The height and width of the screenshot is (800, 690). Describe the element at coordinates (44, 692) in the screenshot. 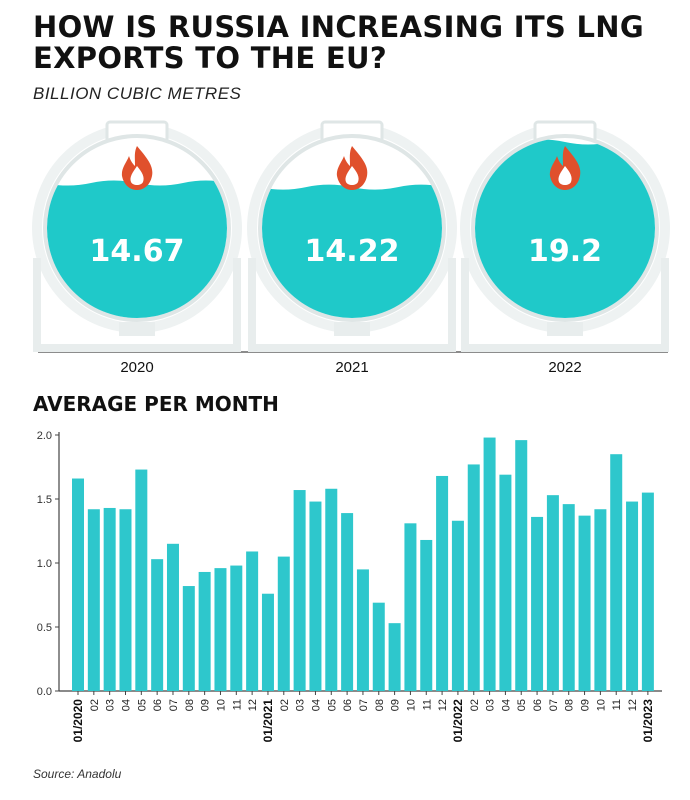

I see `y-tick-label: 0.0` at that location.